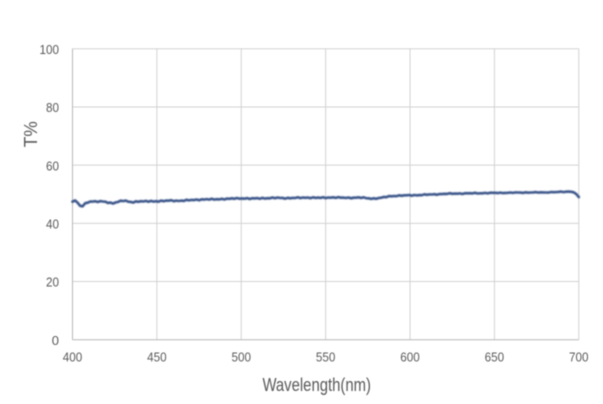 This screenshot has height=404, width=603. What do you see at coordinates (157, 357) in the screenshot?
I see `svg-text: 450` at bounding box center [157, 357].